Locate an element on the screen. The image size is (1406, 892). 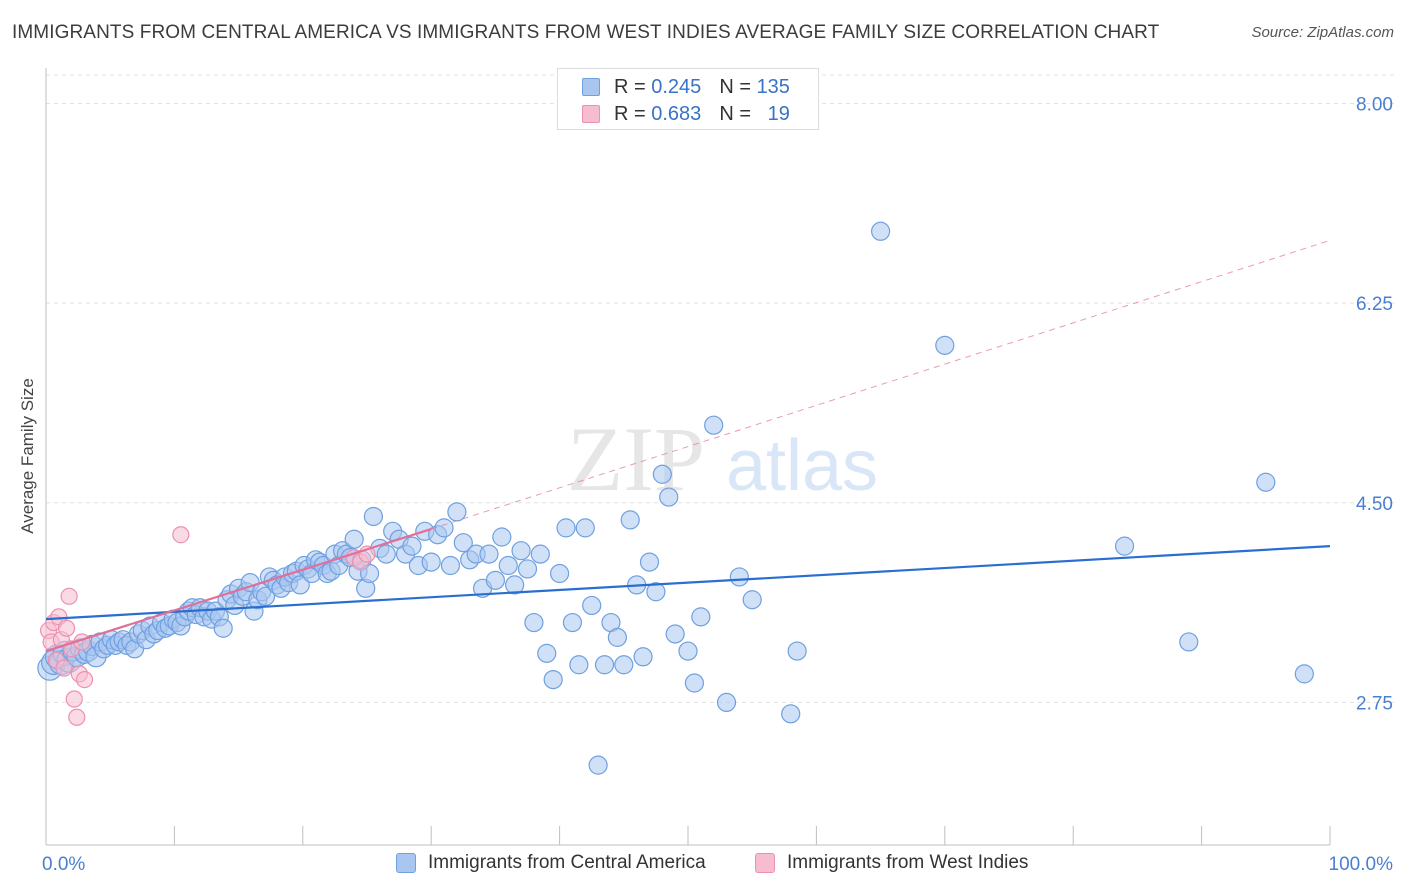
watermark-atlas: atlas is located at coordinates (802, 466).